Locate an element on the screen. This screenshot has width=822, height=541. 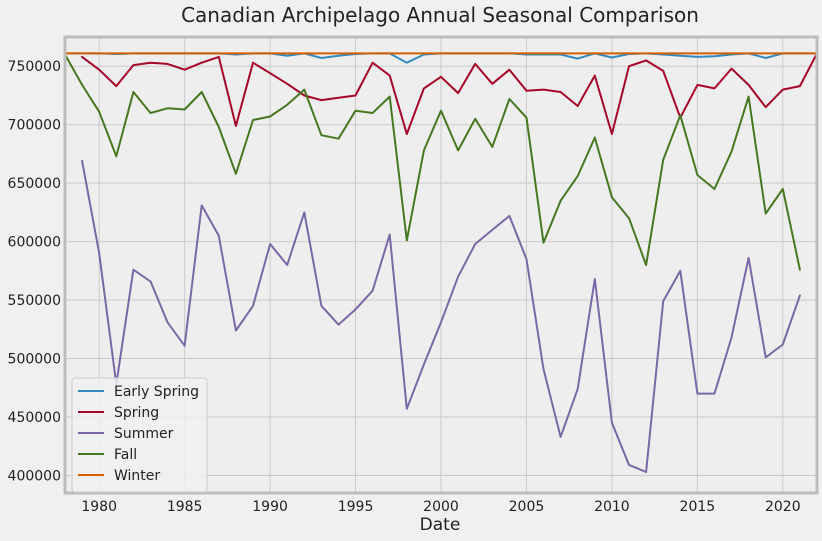
legend-label-winter: Winter is located at coordinates (137, 476).